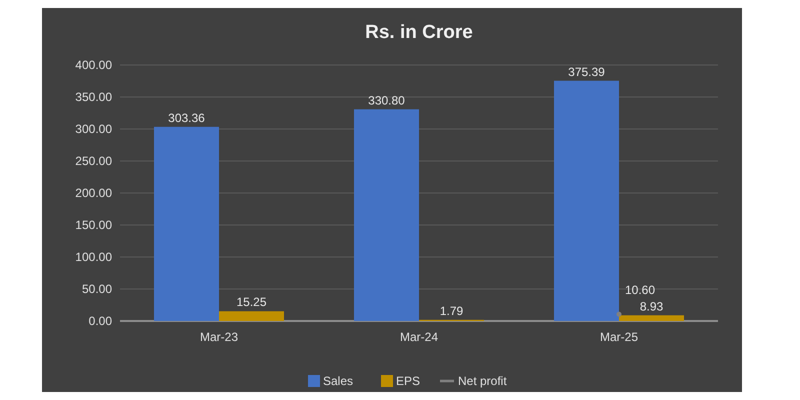 The image size is (800, 400). What do you see at coordinates (251, 302) in the screenshot?
I see `data-label: 15.25` at bounding box center [251, 302].